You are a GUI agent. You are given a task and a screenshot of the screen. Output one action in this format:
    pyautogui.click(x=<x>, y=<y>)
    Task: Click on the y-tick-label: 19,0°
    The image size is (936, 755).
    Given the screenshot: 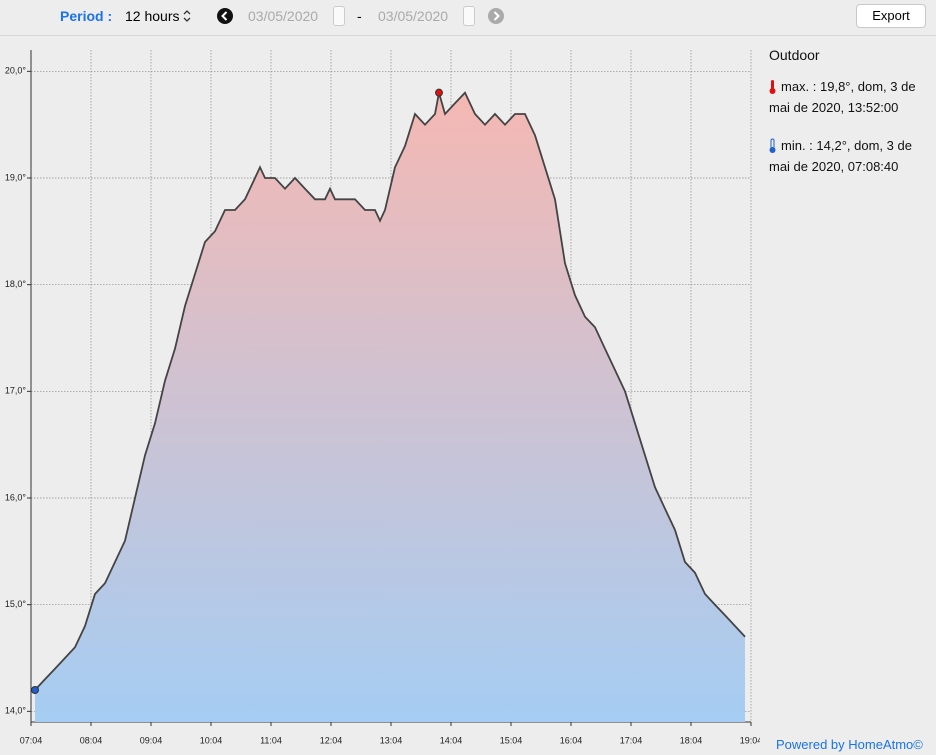 What is the action you would take?
    pyautogui.click(x=16, y=177)
    